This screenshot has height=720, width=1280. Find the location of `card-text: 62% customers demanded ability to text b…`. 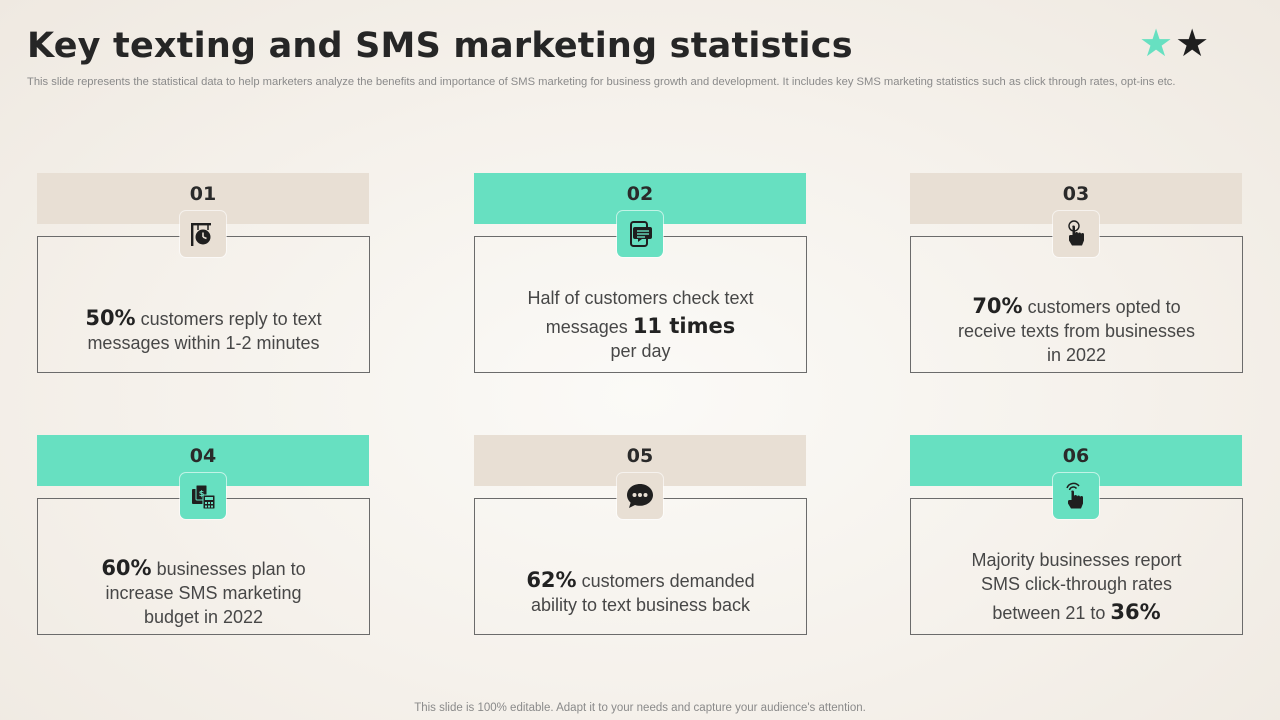

card-text: 62% customers demanded ability to text b… is located at coordinates (640, 591).